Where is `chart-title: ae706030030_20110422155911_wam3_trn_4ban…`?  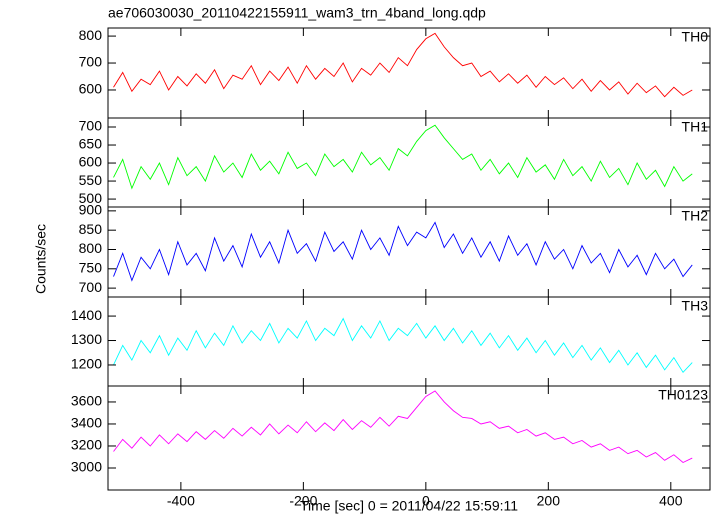 chart-title: ae706030030_20110422155911_wam3_trn_4ban… is located at coordinates (297, 13).